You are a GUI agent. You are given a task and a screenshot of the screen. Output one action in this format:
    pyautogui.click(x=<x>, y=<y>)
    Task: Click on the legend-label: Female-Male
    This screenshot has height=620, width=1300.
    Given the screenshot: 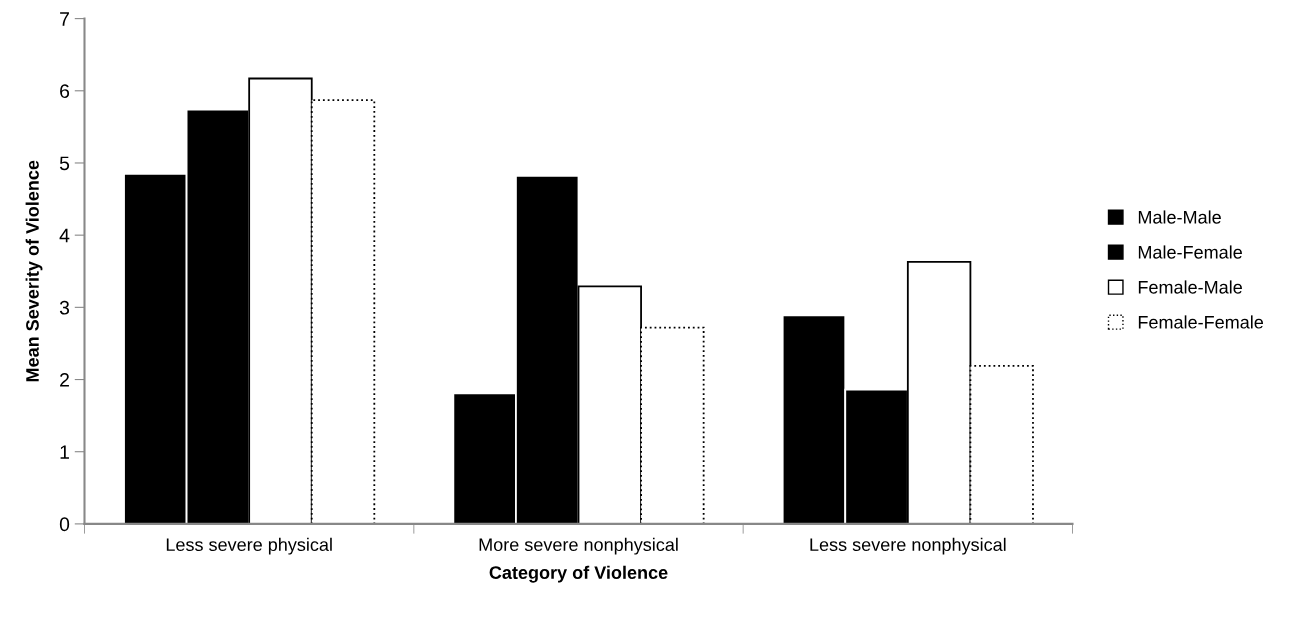 What is the action you would take?
    pyautogui.click(x=1190, y=287)
    